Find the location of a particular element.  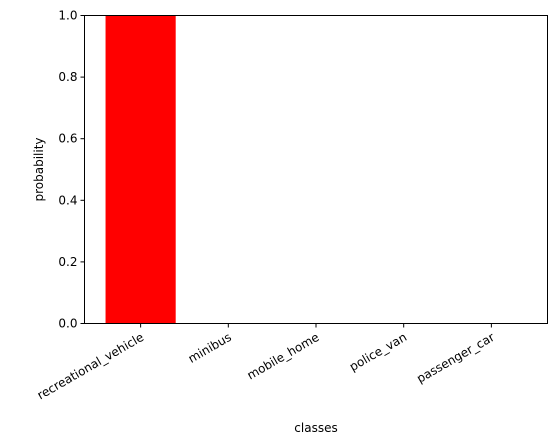

y-axis-label: probability is located at coordinates (39, 169).